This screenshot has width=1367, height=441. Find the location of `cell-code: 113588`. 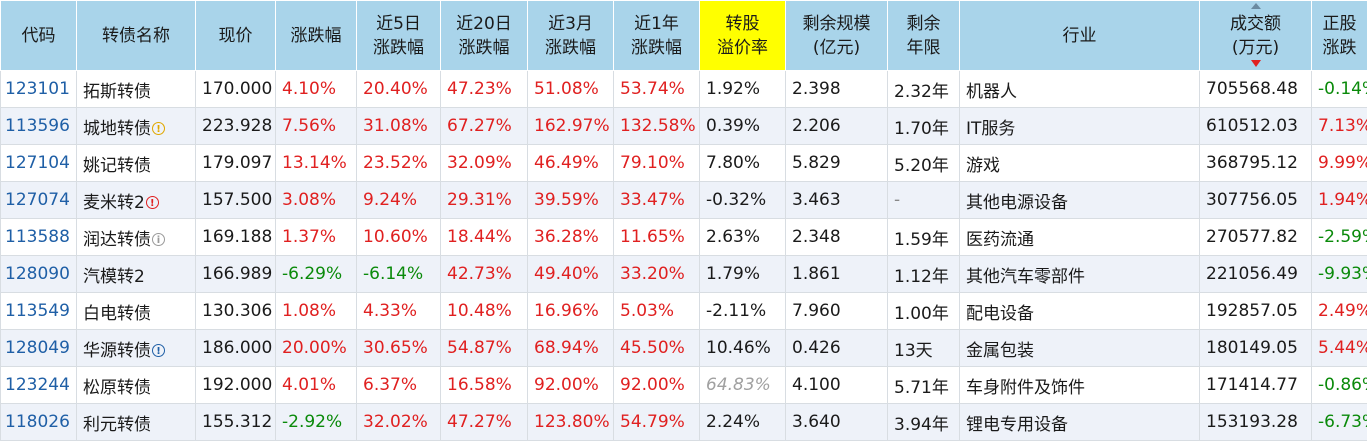

cell-code: 113588 is located at coordinates (38, 237).